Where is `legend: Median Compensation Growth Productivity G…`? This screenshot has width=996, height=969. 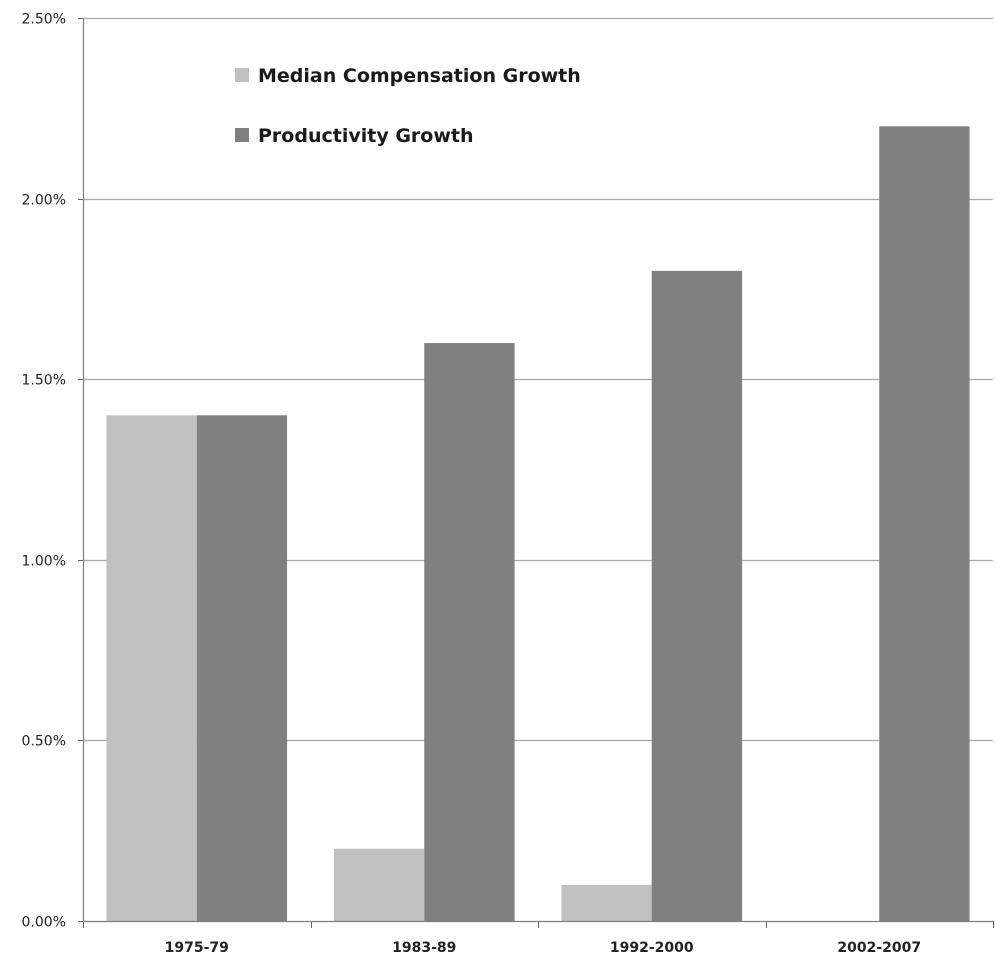
legend: Median Compensation Growth Productivity G… is located at coordinates (408, 106).